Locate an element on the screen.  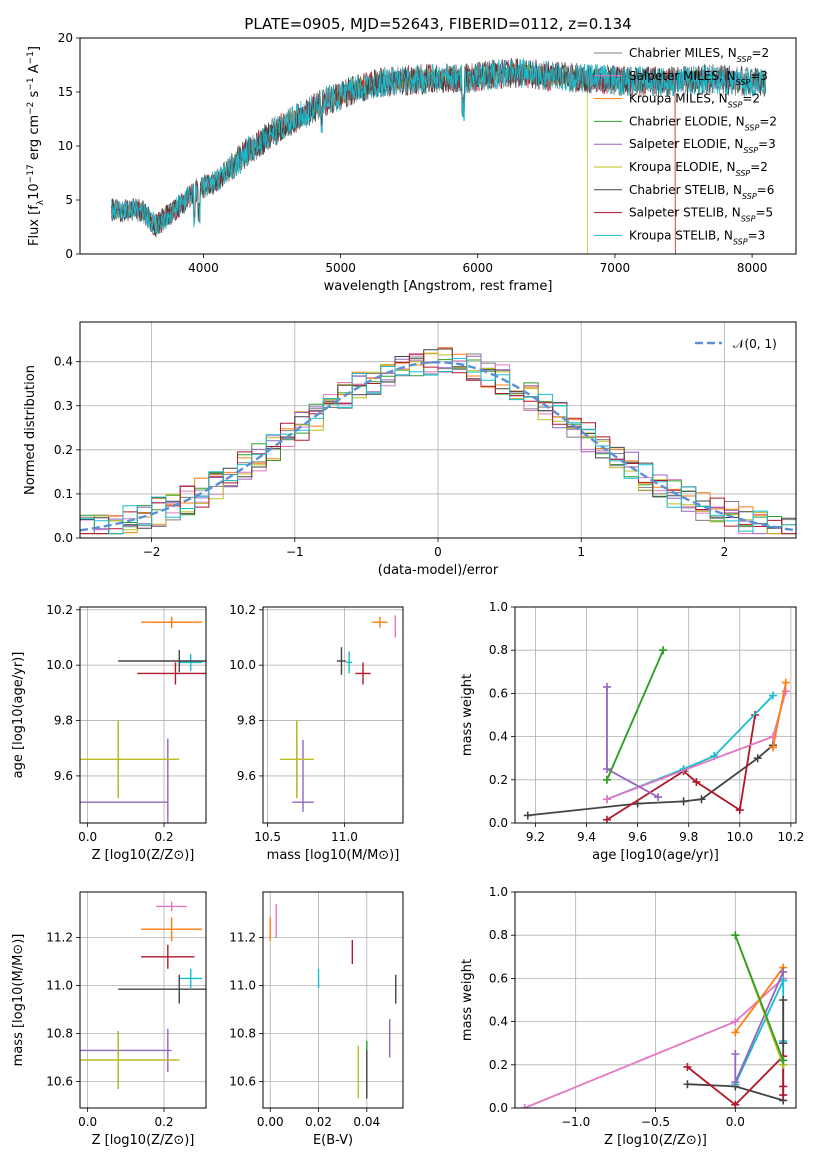
legend-entry: 𝒩(0, 1) is located at coordinates (755, 344).